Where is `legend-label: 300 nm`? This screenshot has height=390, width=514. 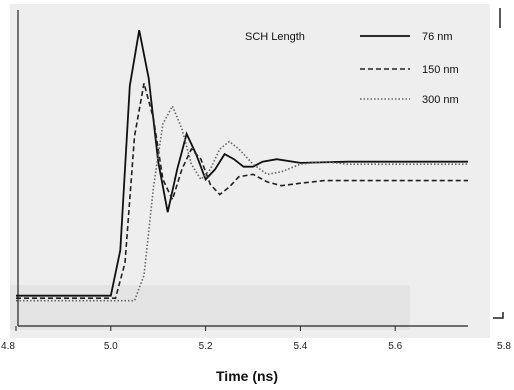 legend-label: 300 nm is located at coordinates (440, 100).